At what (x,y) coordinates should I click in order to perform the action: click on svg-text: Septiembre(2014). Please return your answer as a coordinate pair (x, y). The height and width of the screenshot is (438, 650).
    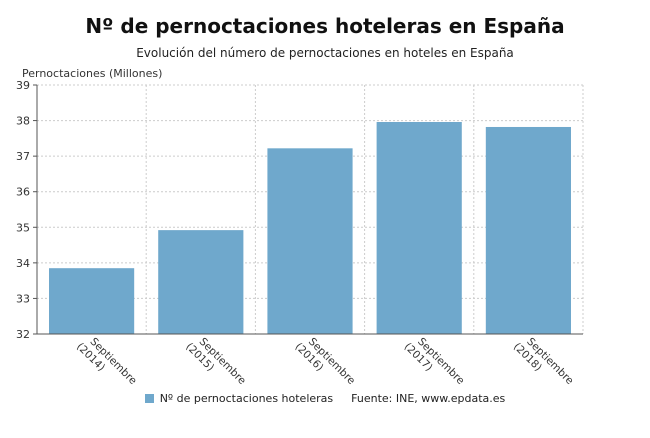
    Looking at the image, I should click on (106, 363).